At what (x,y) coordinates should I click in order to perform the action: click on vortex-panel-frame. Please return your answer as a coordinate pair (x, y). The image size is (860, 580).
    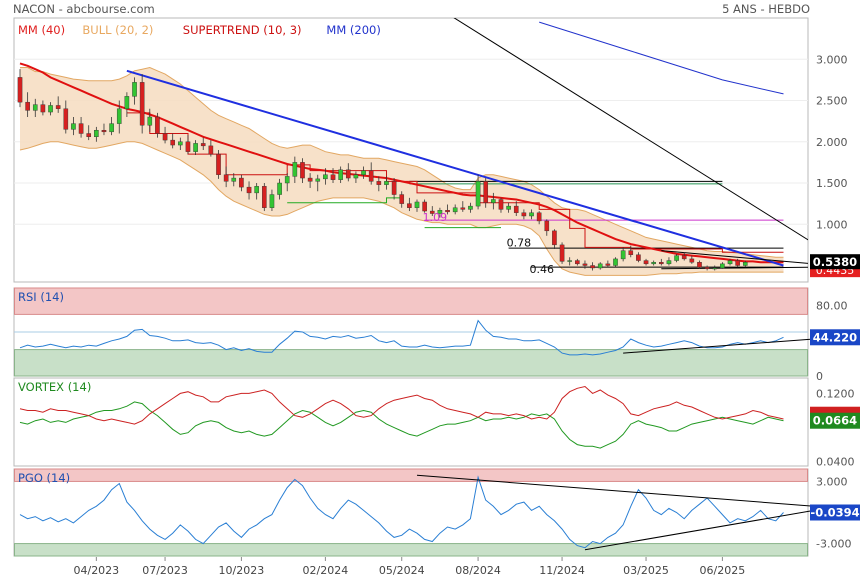
    Looking at the image, I should click on (411, 422).